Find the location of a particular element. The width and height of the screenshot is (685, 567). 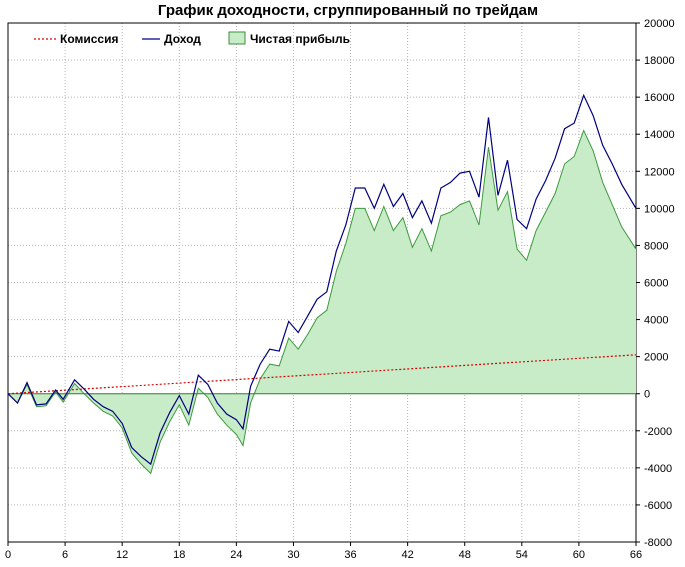

y-tick-label: 2000 is located at coordinates (656, 358).